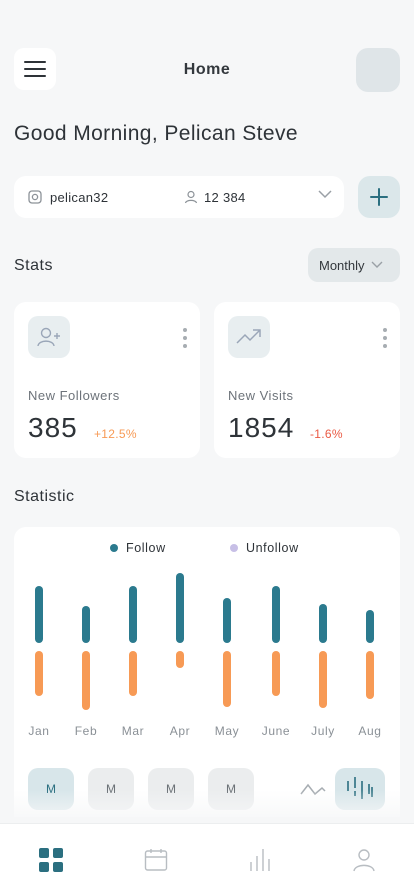  I want to click on bar-follow-apr, so click(180, 608).